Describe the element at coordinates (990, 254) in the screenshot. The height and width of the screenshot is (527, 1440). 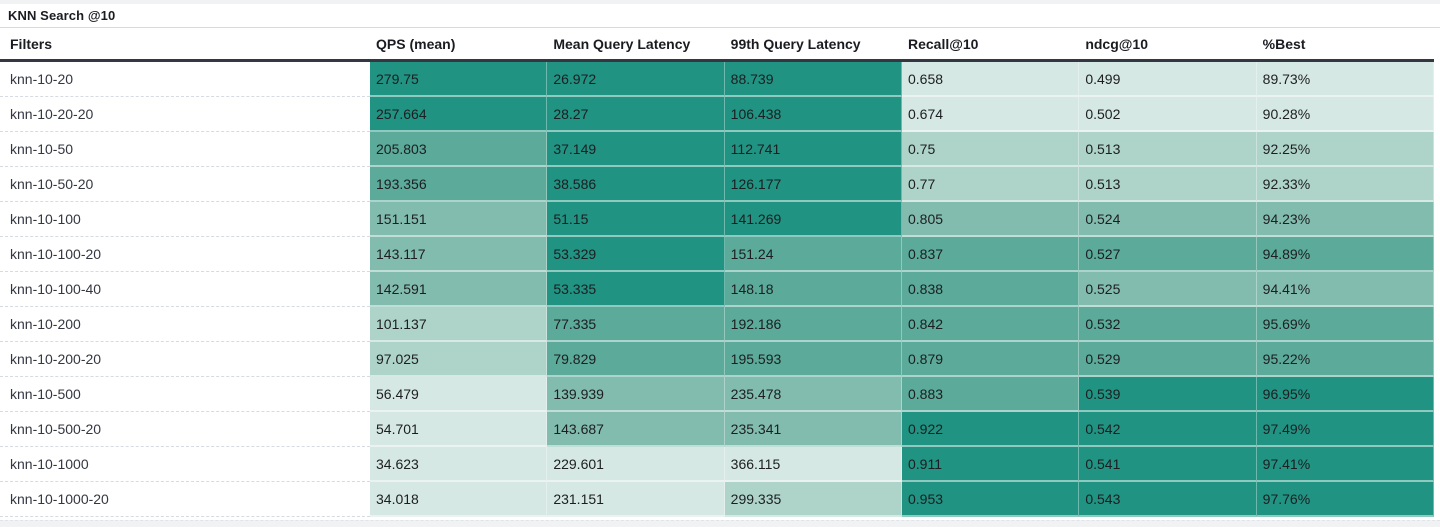
I see `value-cell: 0.837` at that location.